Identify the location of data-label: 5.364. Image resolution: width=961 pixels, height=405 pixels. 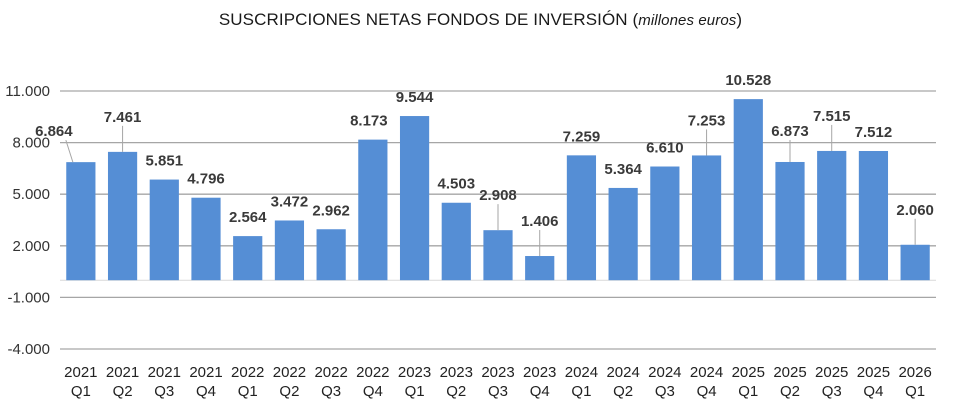
(623, 169).